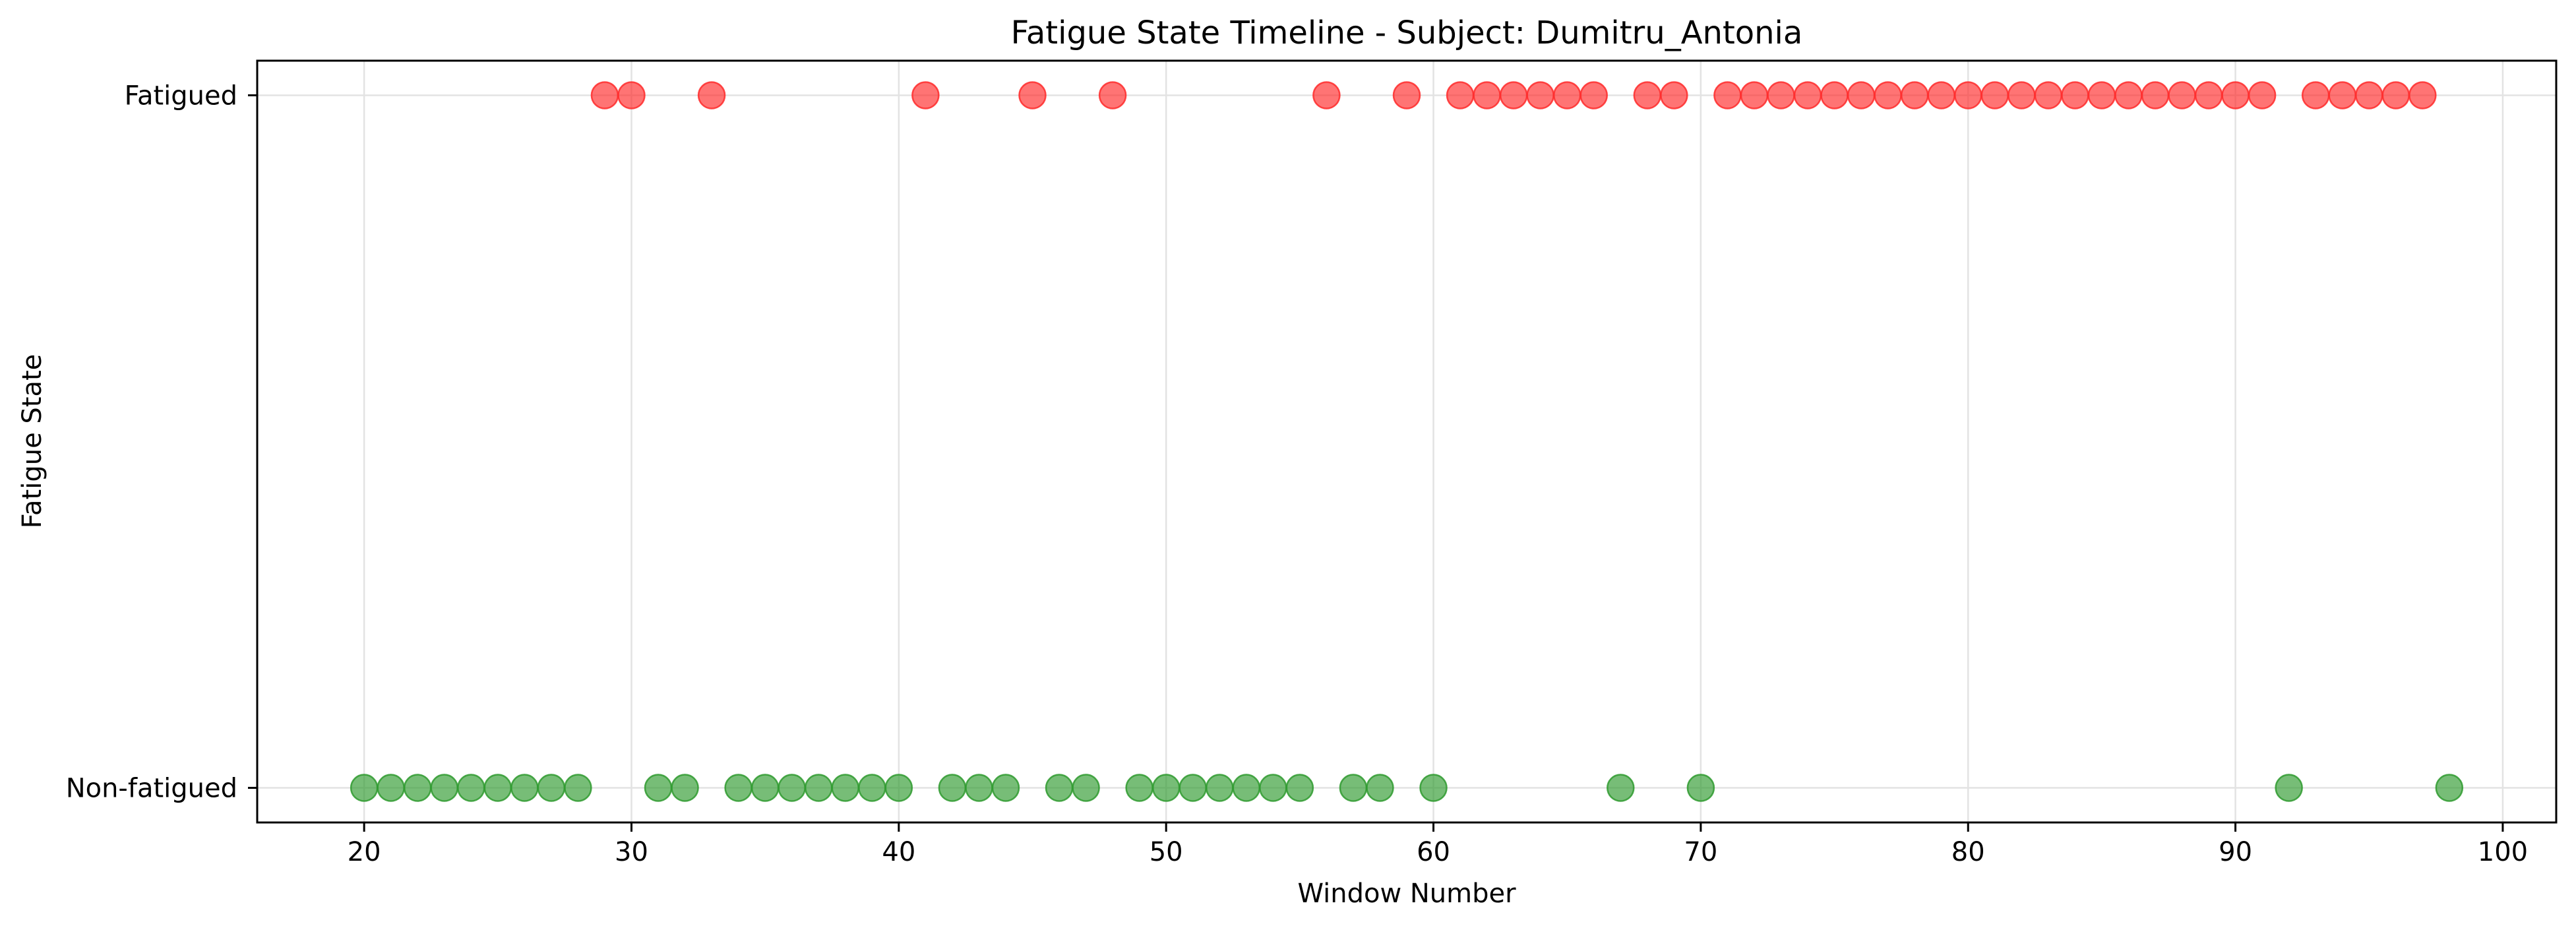  What do you see at coordinates (364, 852) in the screenshot?
I see `x-tick-label: 20` at bounding box center [364, 852].